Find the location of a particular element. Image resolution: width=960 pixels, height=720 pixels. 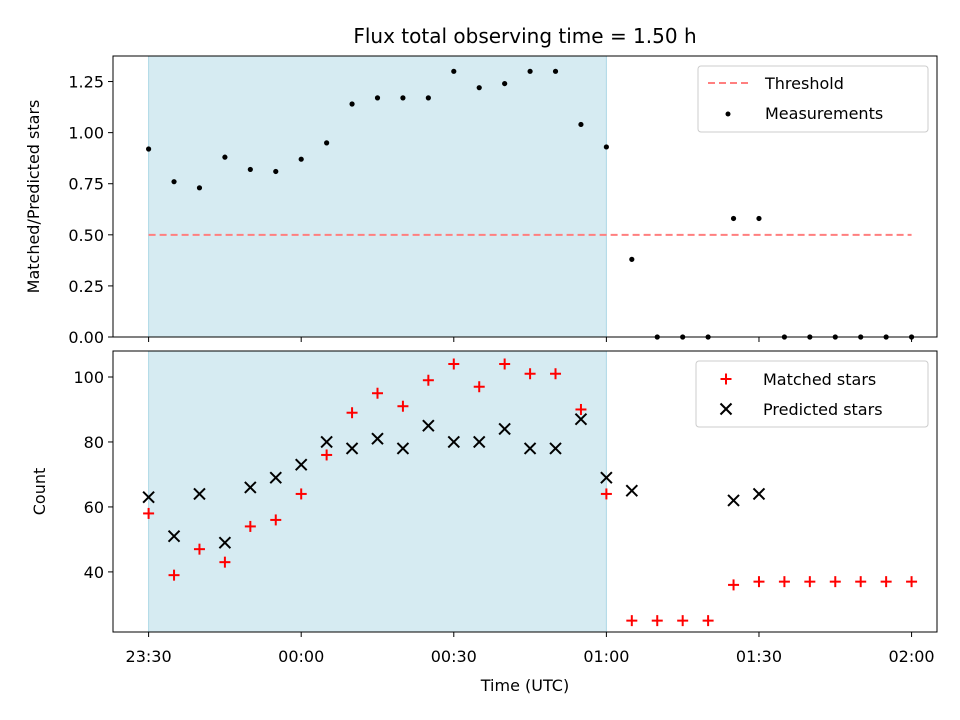

x-axis-label: Time (UTC) is located at coordinates (524, 685).